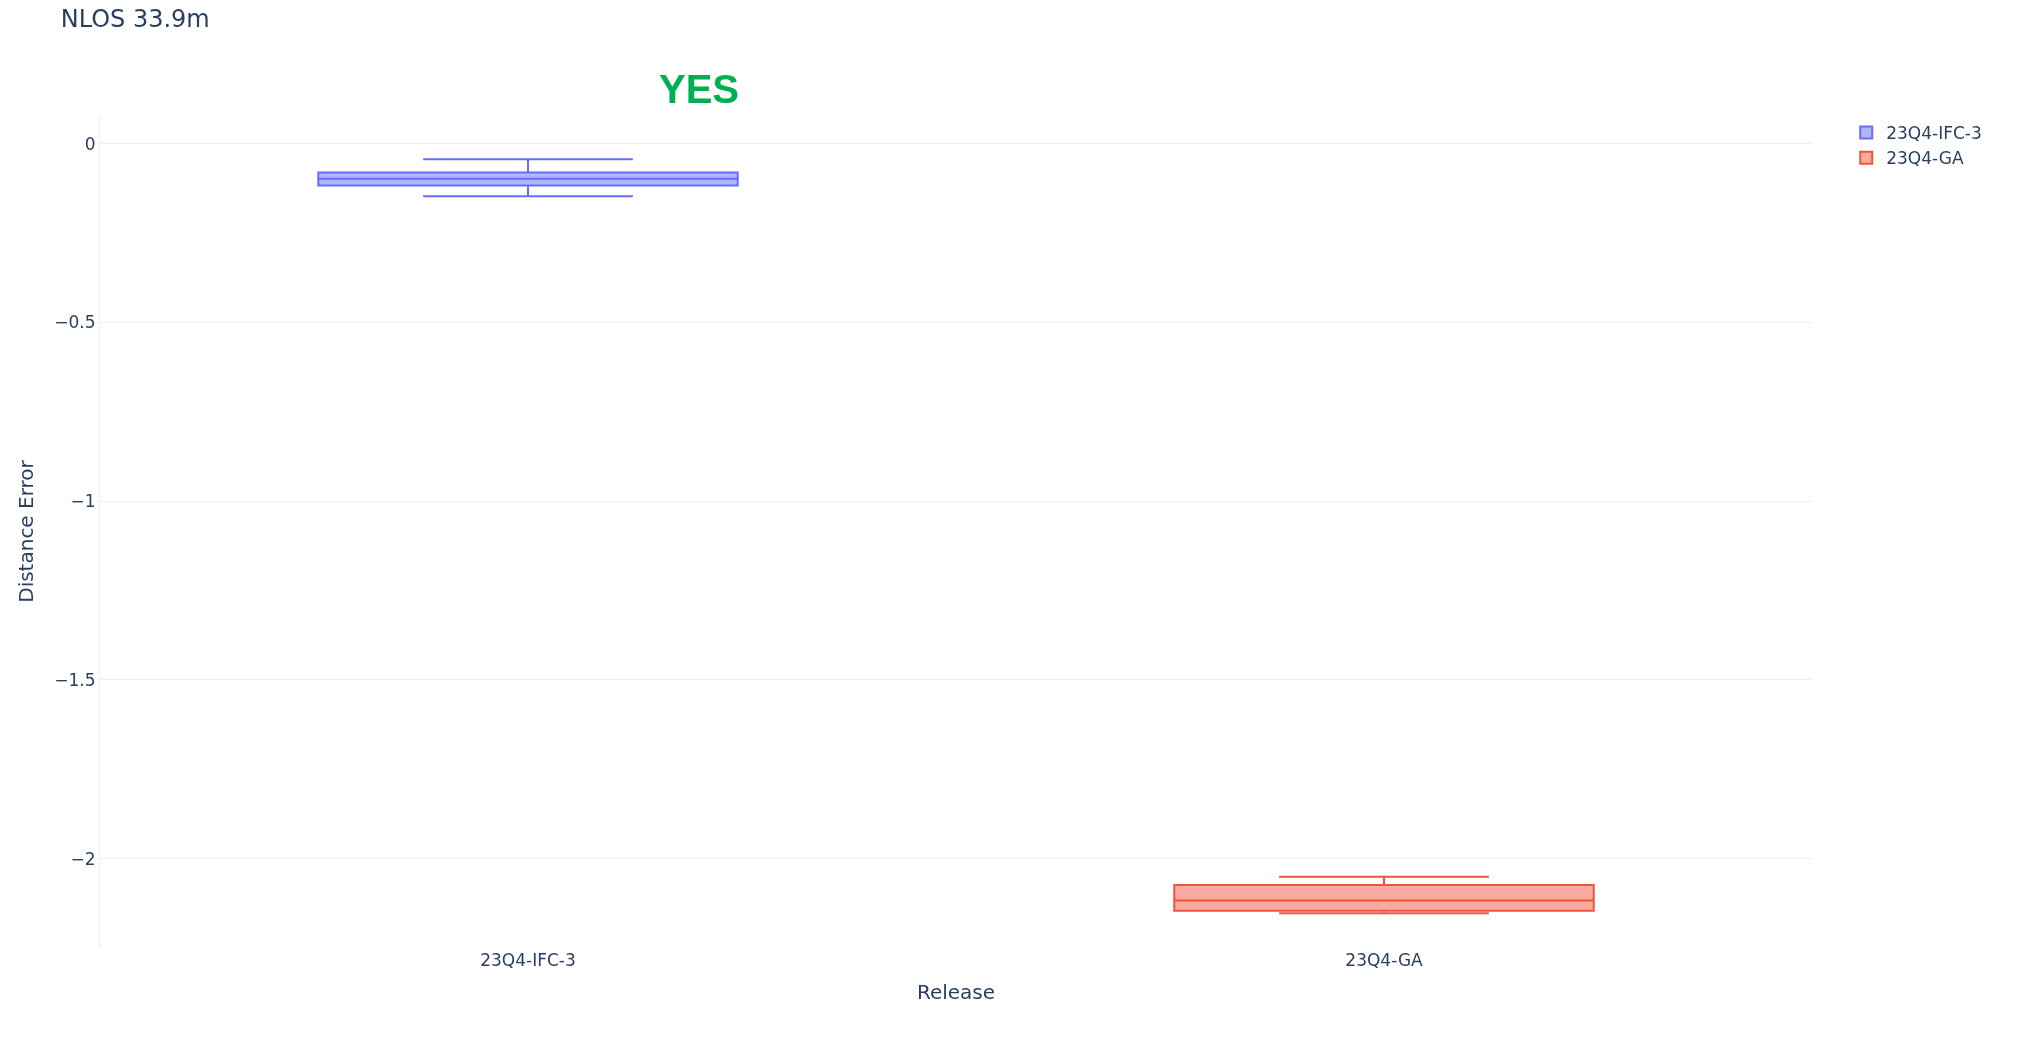  I want to click on legend-label: 23Q4-GA, so click(1925, 158).